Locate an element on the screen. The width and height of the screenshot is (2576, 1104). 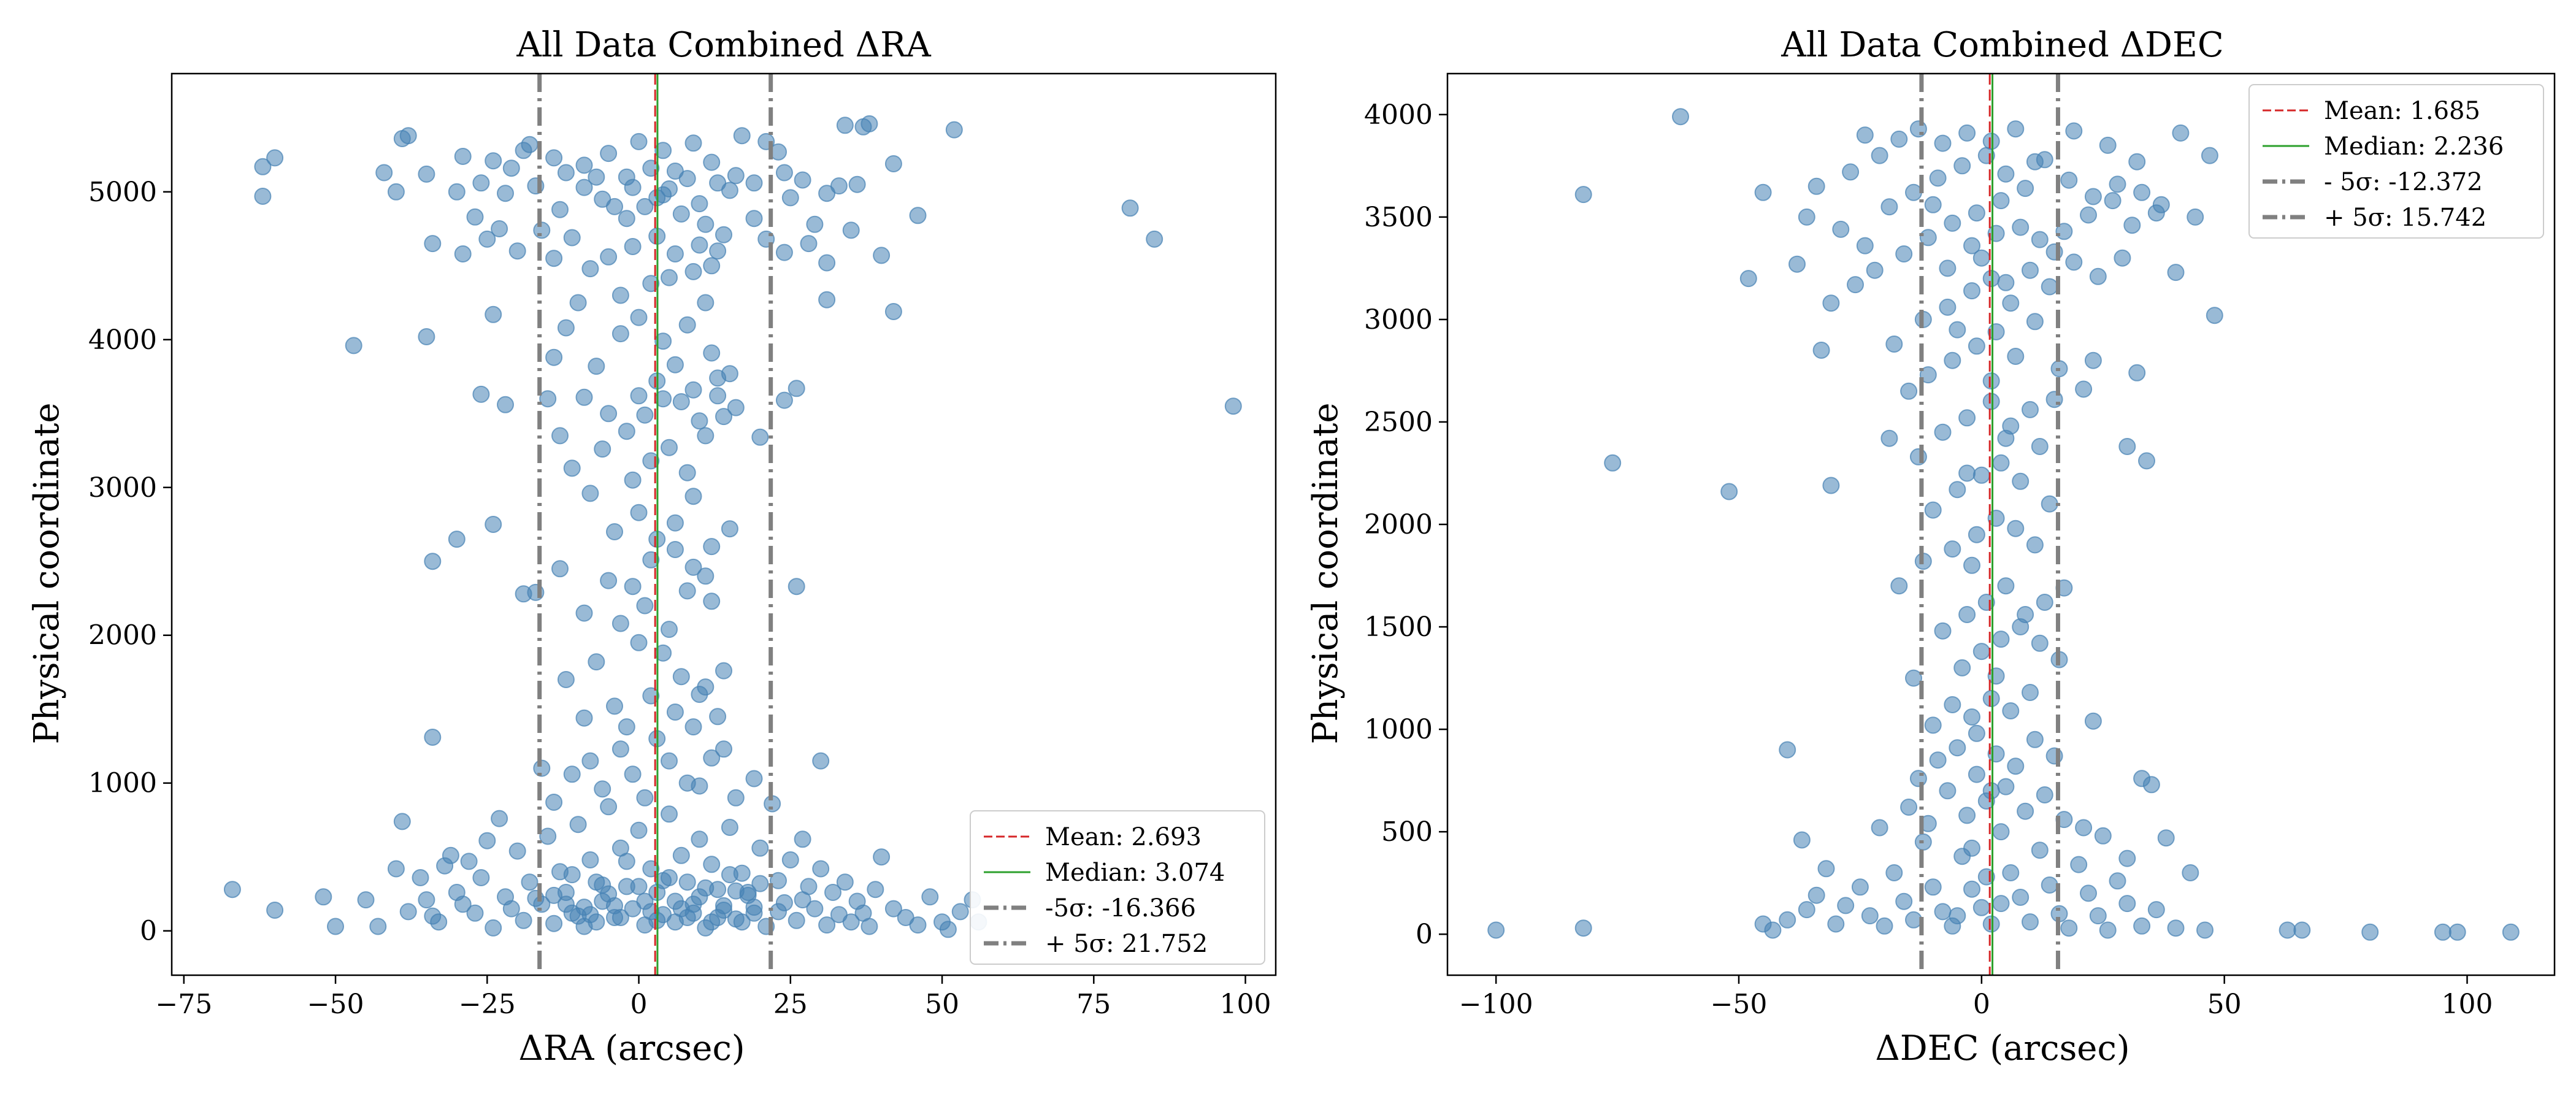
chart-left-ylabel: Physical coordinate is located at coordinates (47, 574).